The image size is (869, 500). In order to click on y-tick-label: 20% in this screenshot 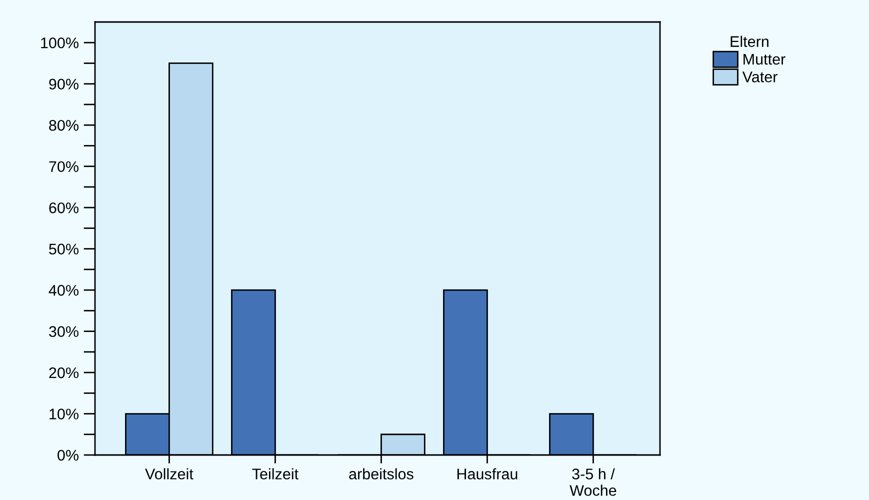, I will do `click(63, 372)`.